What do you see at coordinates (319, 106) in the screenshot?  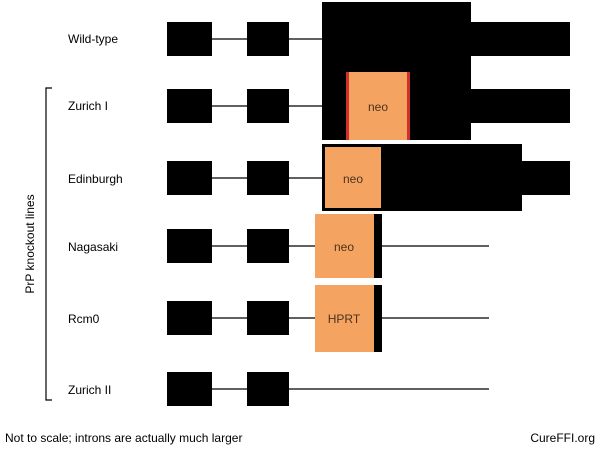 I see `row-zurich-i: Zurich I neo` at bounding box center [319, 106].